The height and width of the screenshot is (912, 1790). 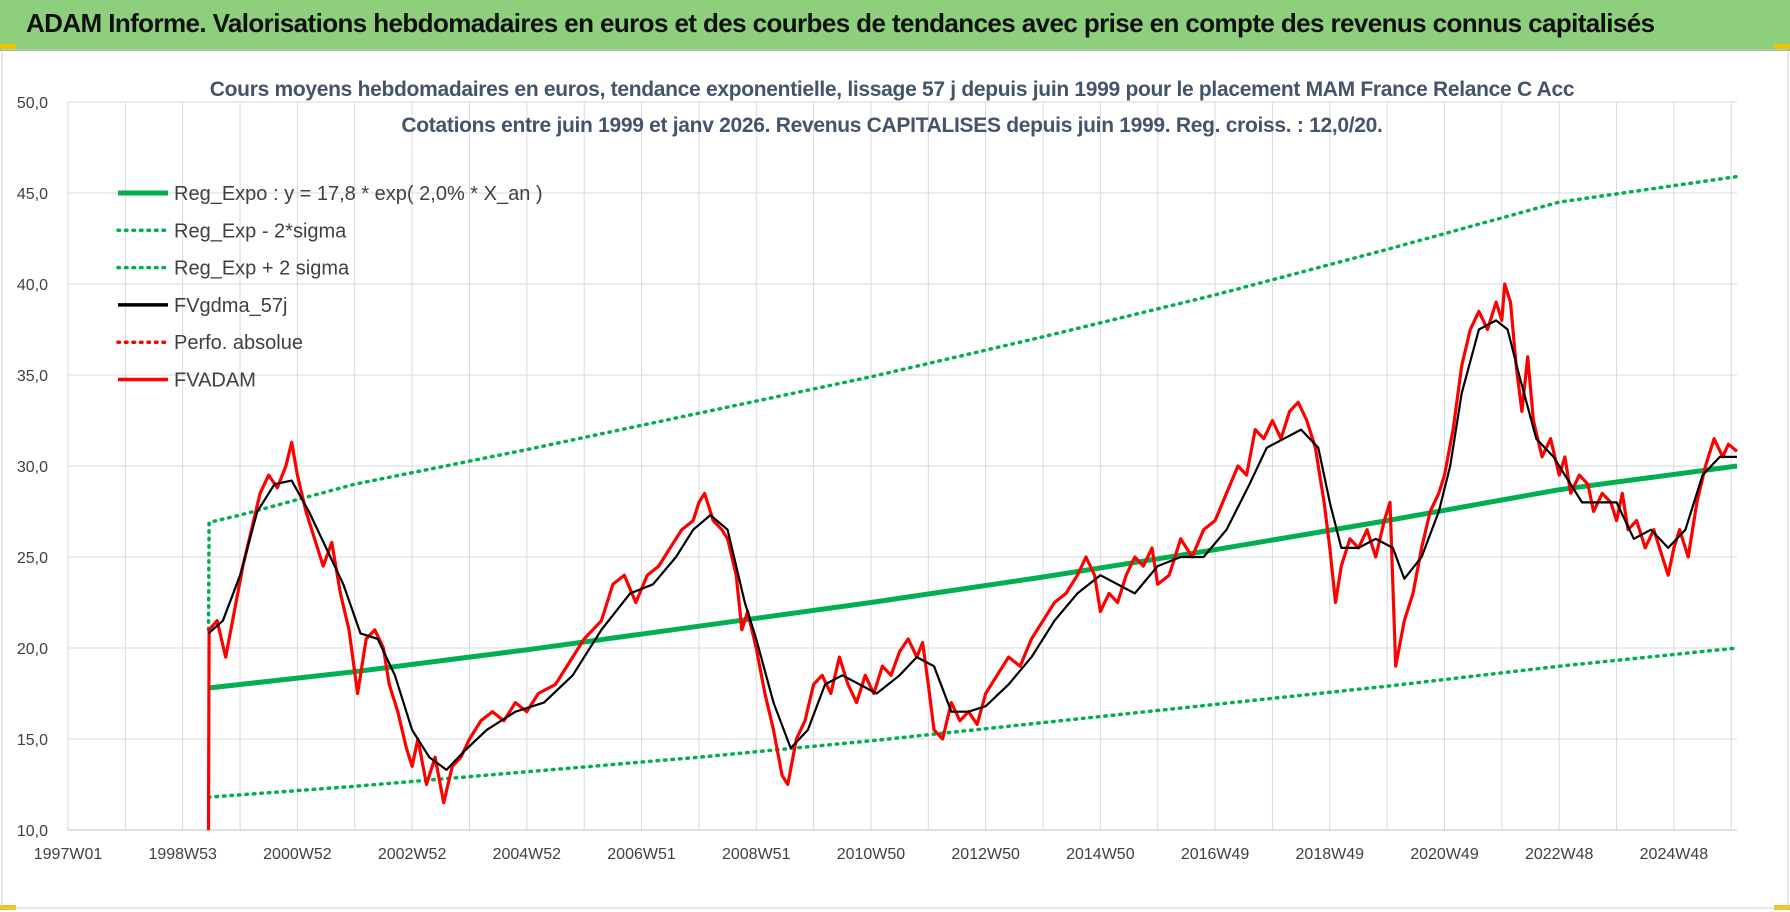 What do you see at coordinates (1444, 854) in the screenshot?
I see `x-tick-label: 2020W49` at bounding box center [1444, 854].